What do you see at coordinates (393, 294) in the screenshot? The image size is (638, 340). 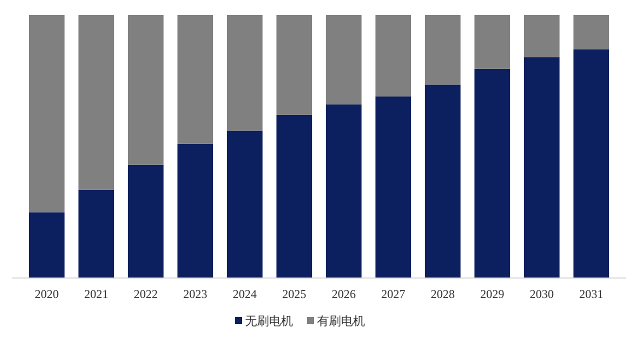 I see `x-tick-label: 2027` at bounding box center [393, 294].